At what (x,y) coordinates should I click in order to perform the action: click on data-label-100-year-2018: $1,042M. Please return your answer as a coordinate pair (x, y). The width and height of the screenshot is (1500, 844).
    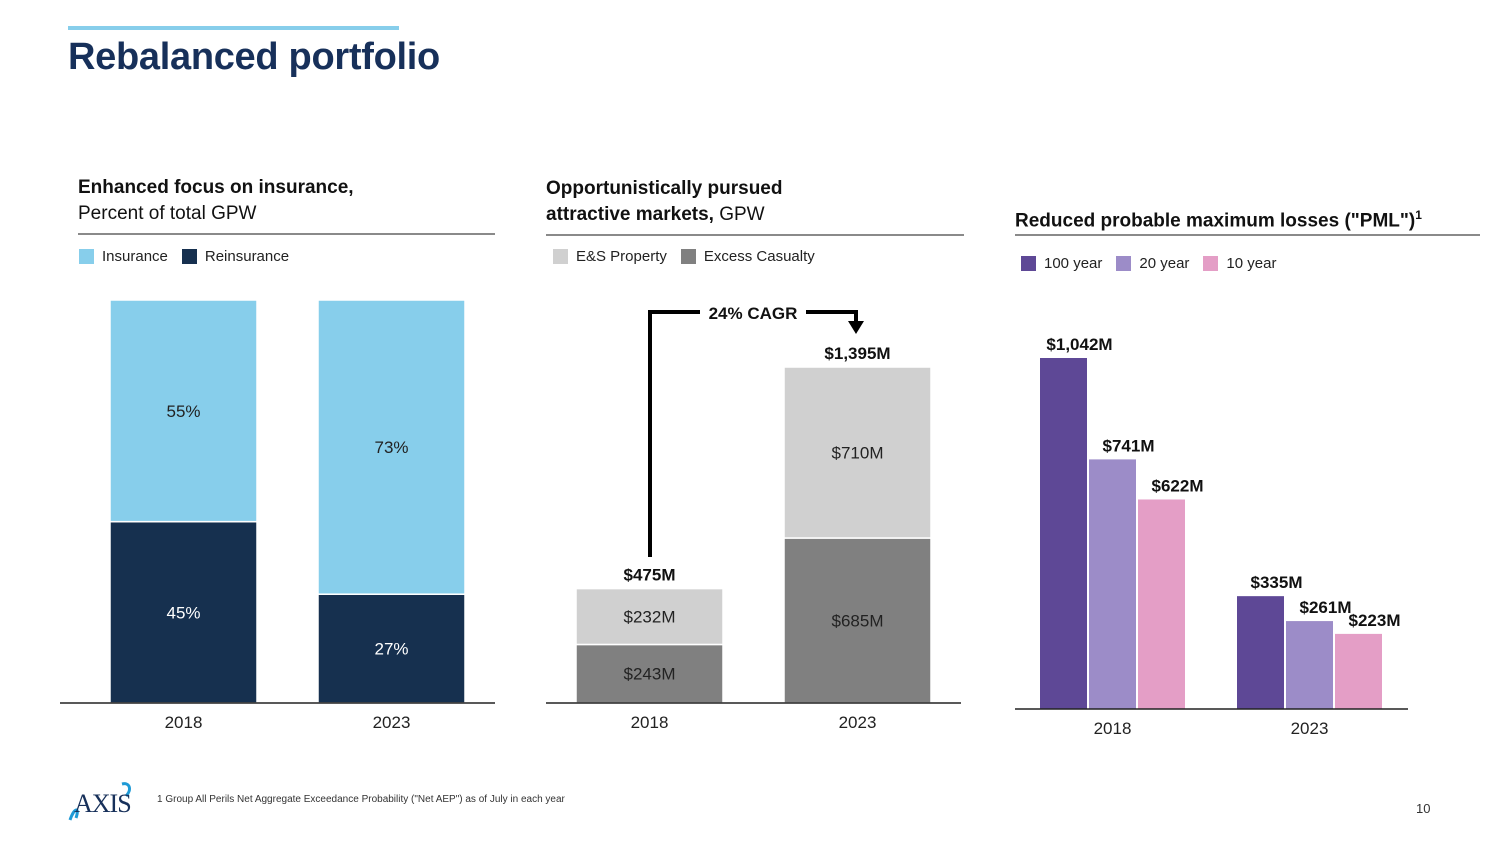
    Looking at the image, I should click on (1079, 344).